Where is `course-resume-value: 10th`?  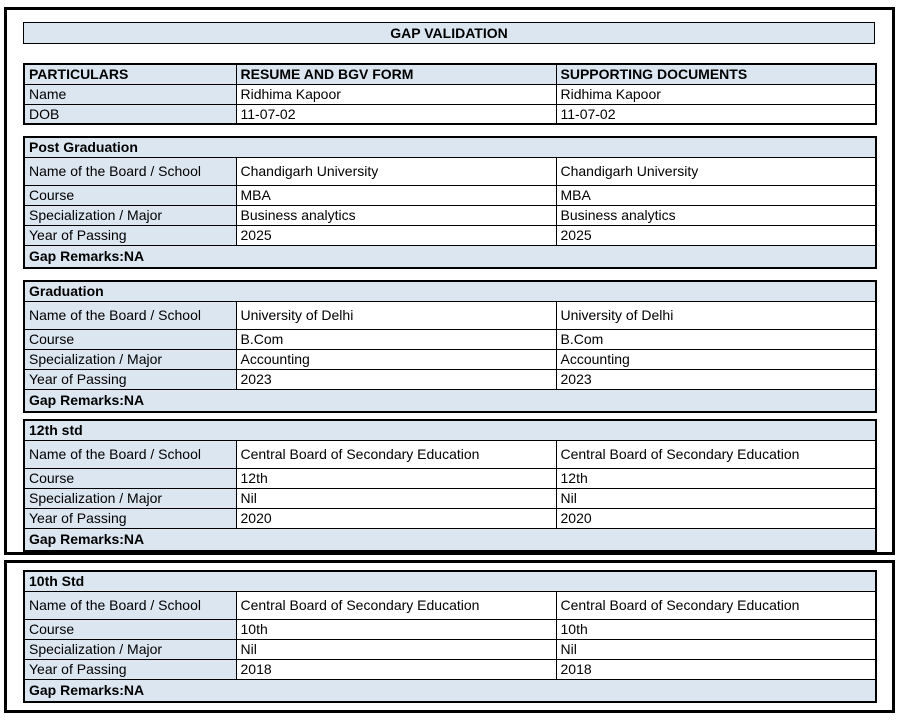 course-resume-value: 10th is located at coordinates (396, 629).